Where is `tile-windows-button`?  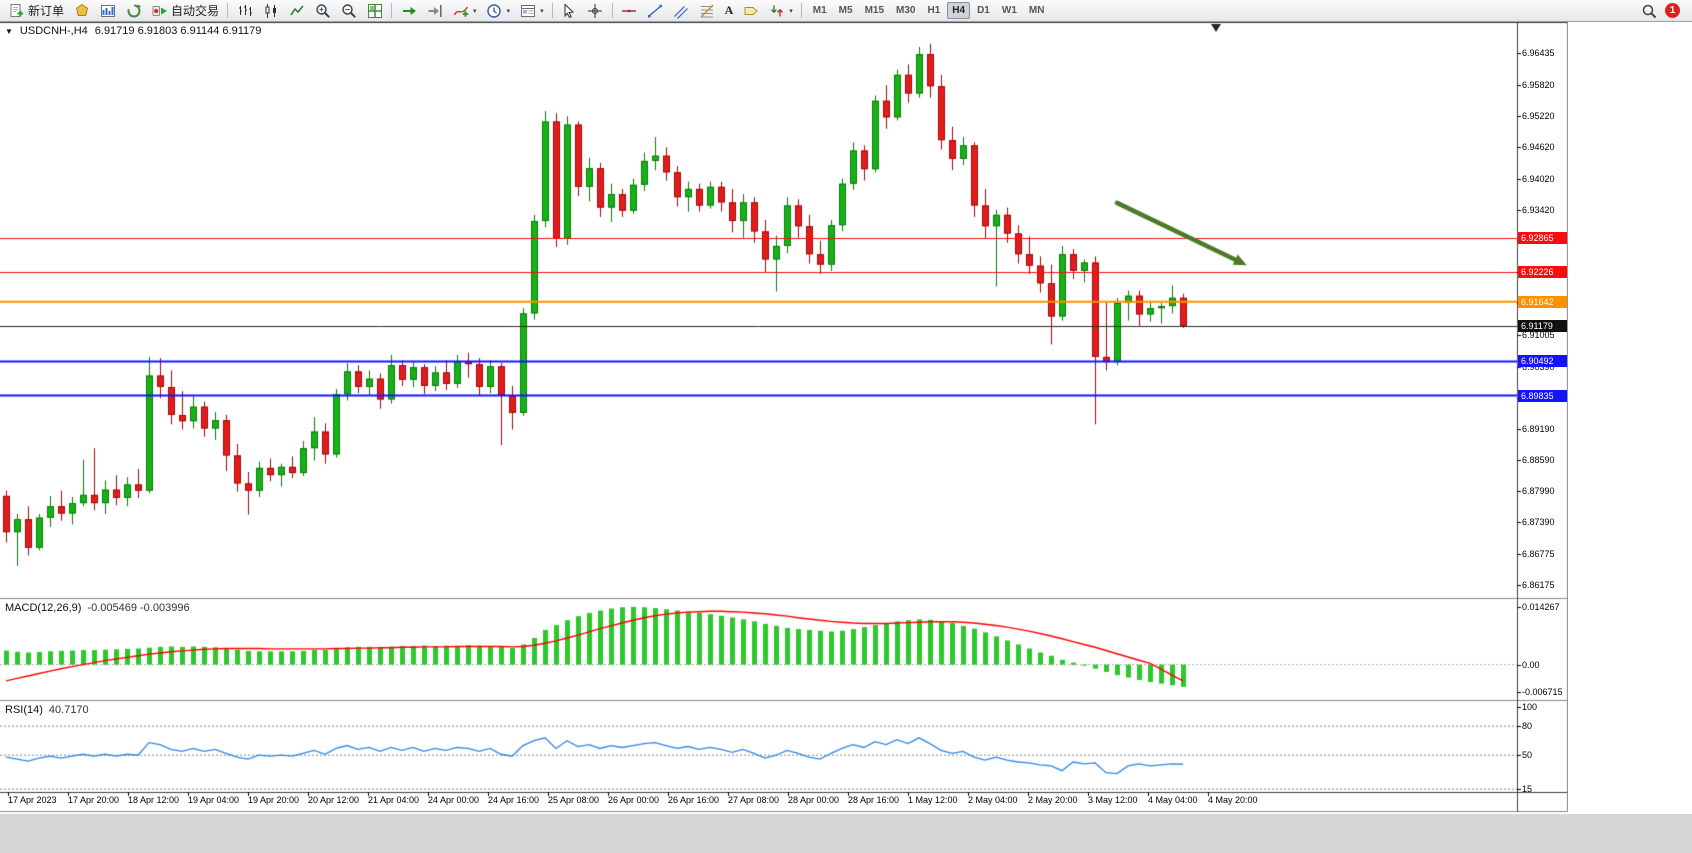 tile-windows-button is located at coordinates (374, 11).